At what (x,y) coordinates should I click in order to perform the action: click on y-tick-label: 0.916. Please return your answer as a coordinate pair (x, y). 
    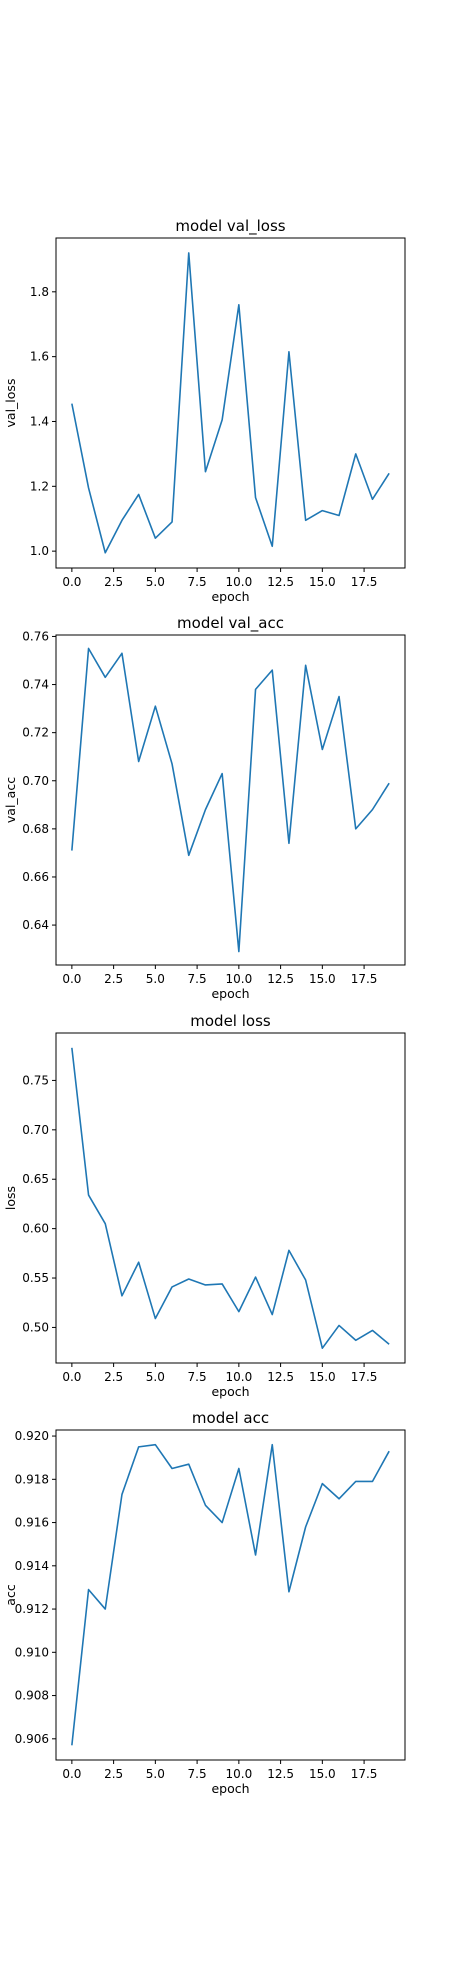
    Looking at the image, I should click on (32, 1523).